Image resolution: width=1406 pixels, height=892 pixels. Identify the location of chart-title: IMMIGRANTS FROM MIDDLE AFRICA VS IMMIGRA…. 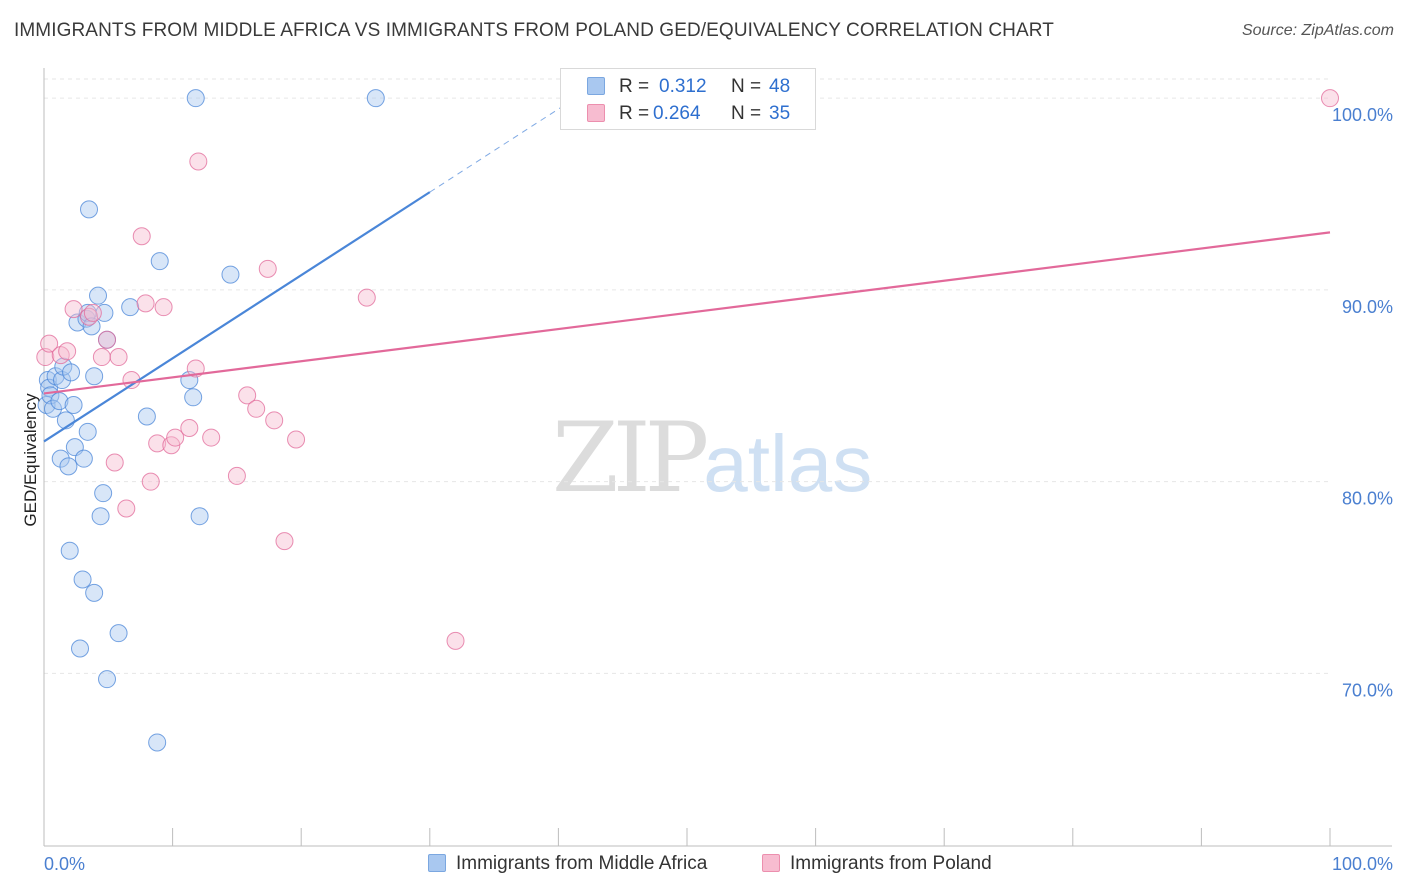
(534, 30).